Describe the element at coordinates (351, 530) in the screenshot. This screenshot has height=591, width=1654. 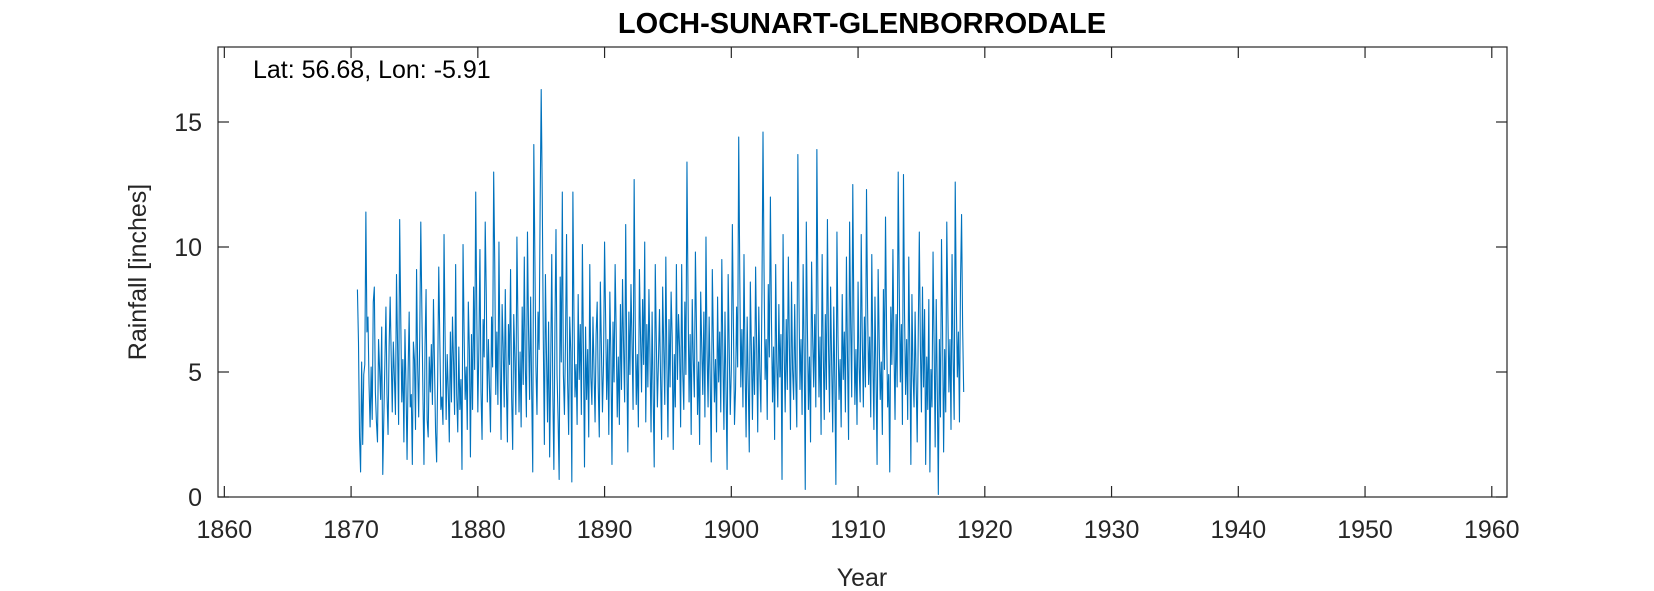
I see `x-tick-label: 1870` at that location.